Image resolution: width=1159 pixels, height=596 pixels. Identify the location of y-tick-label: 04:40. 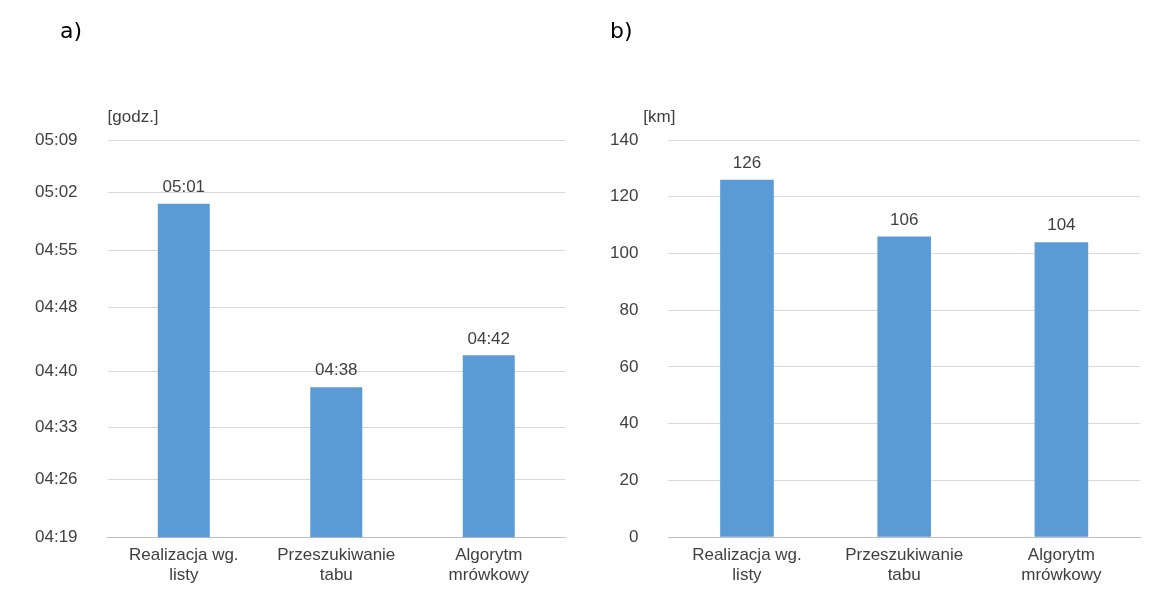
(56, 370).